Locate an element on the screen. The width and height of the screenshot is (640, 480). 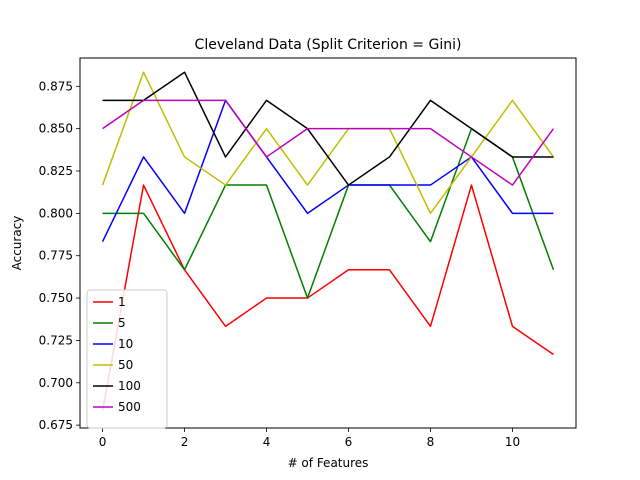
x-tick-label: 6 is located at coordinates (349, 442).